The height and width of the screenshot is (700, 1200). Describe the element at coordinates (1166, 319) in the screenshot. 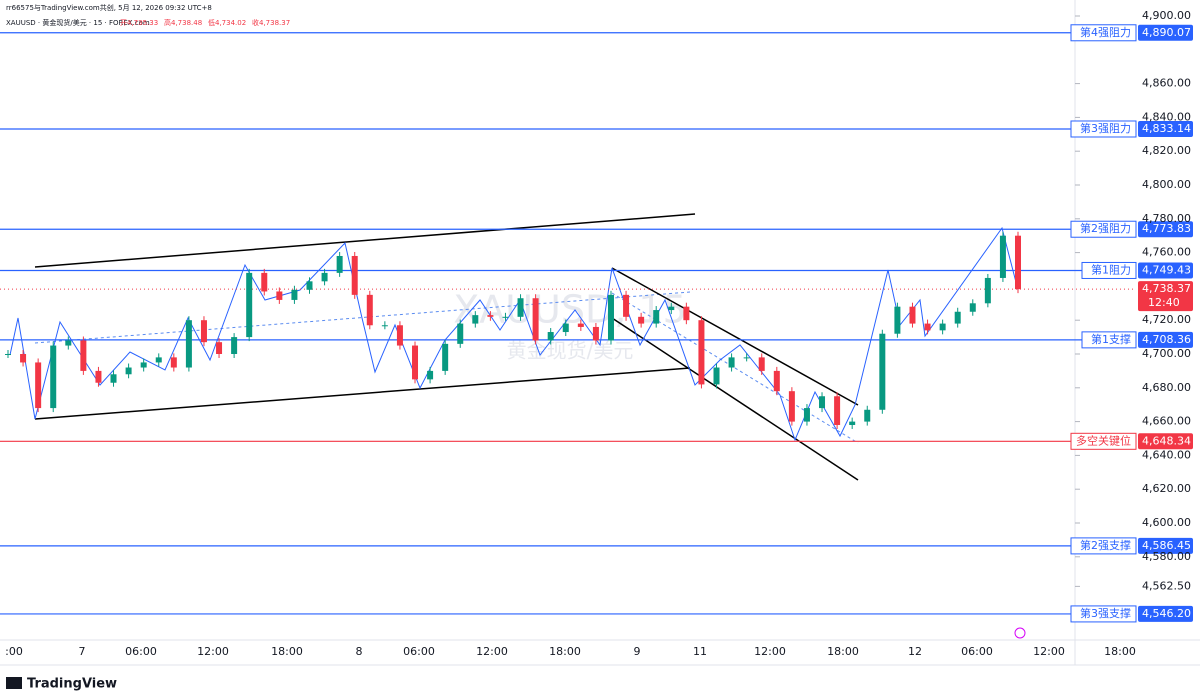

I see `y-tick-label: 4,720.00` at that location.